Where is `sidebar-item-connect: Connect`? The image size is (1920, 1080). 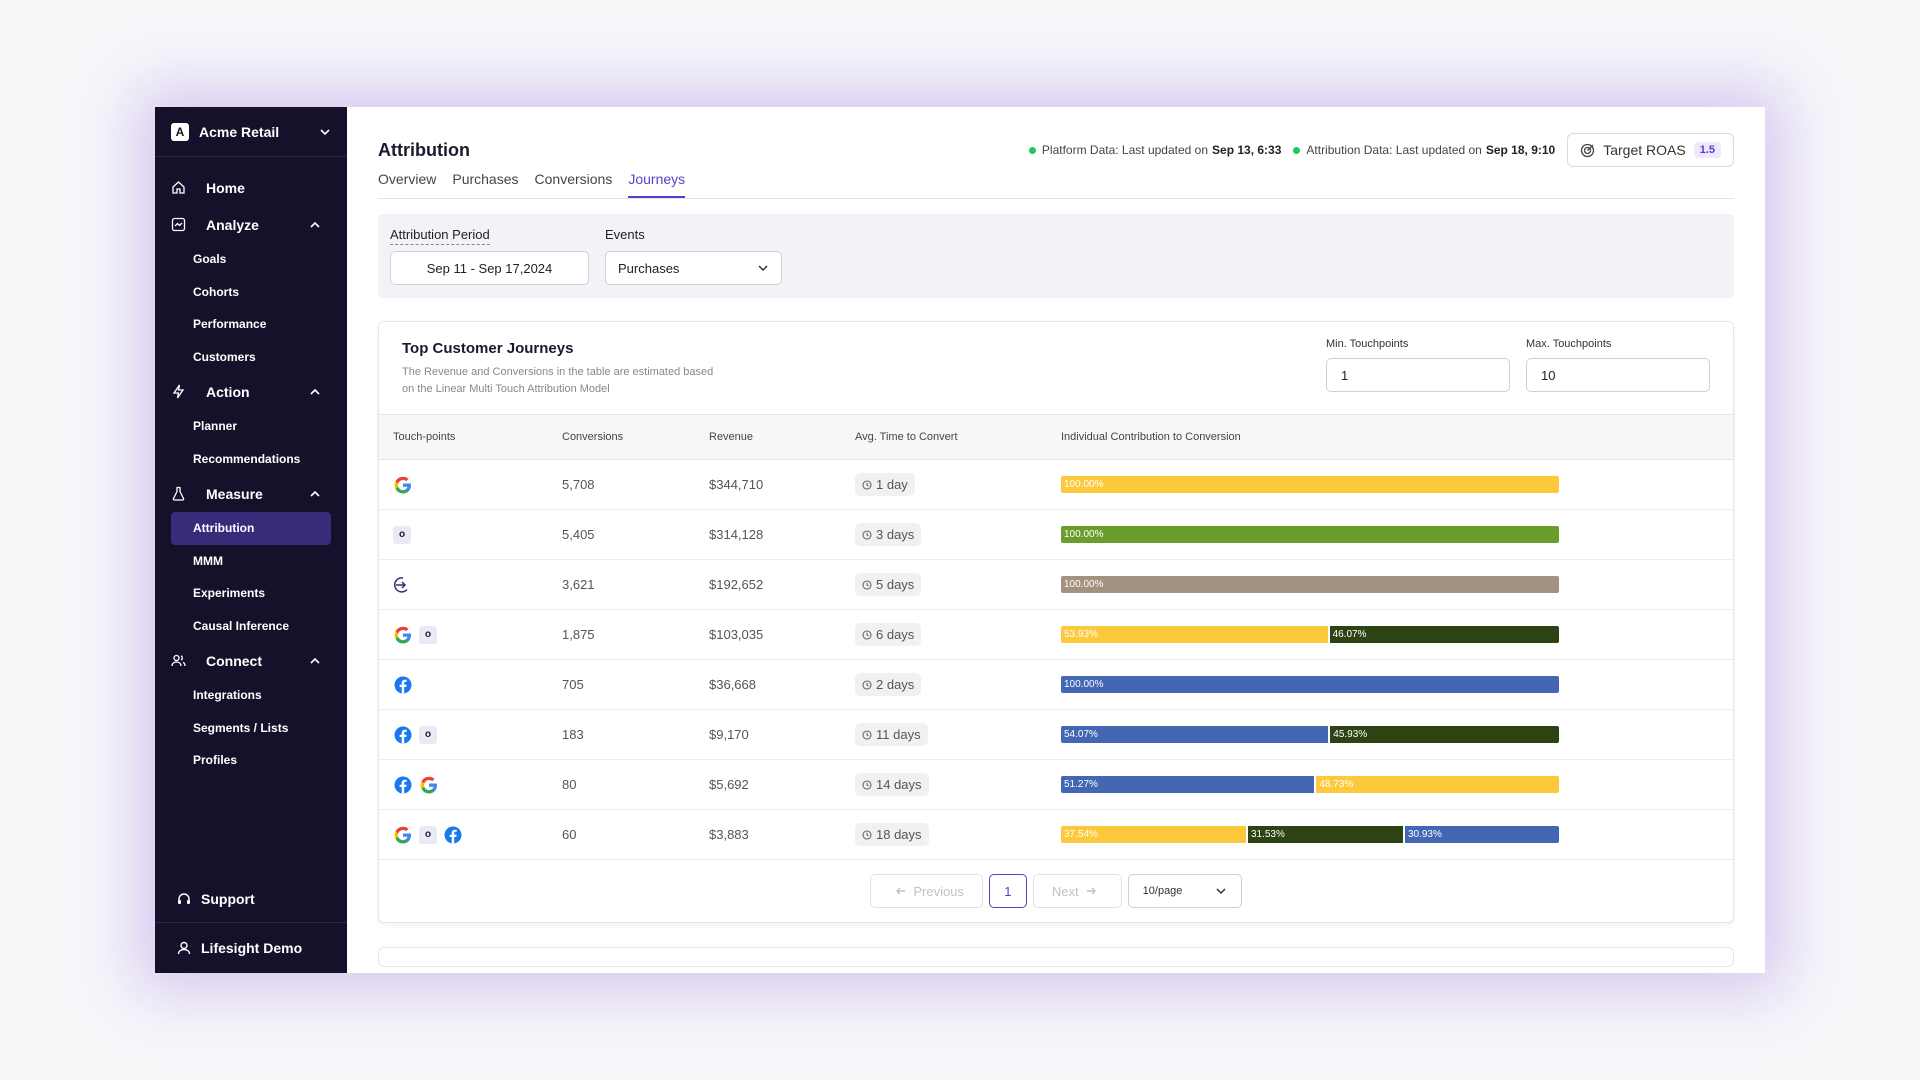
sidebar-item-connect: Connect is located at coordinates (251, 660).